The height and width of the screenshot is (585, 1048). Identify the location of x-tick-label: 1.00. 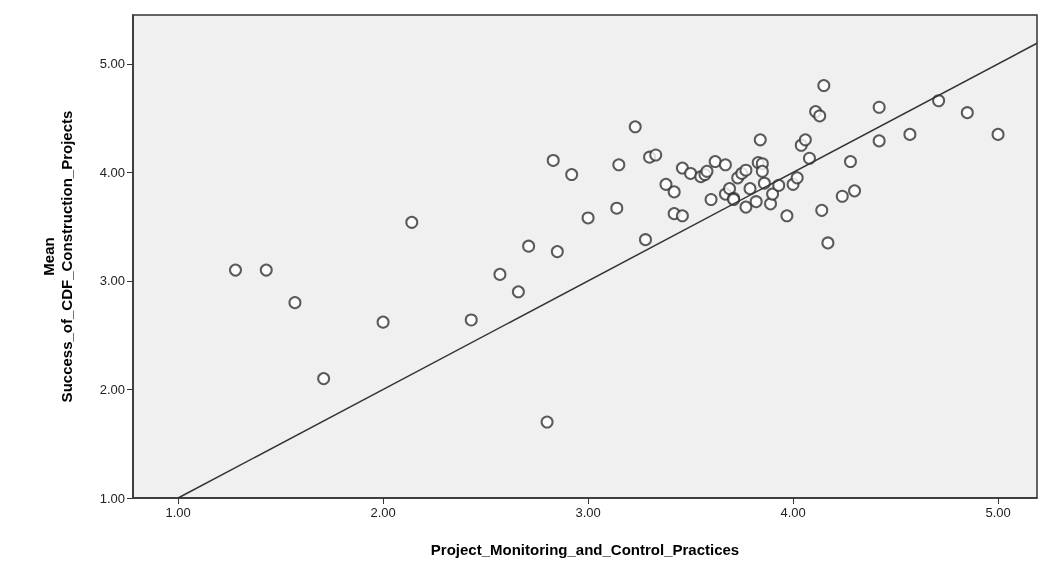
(178, 512).